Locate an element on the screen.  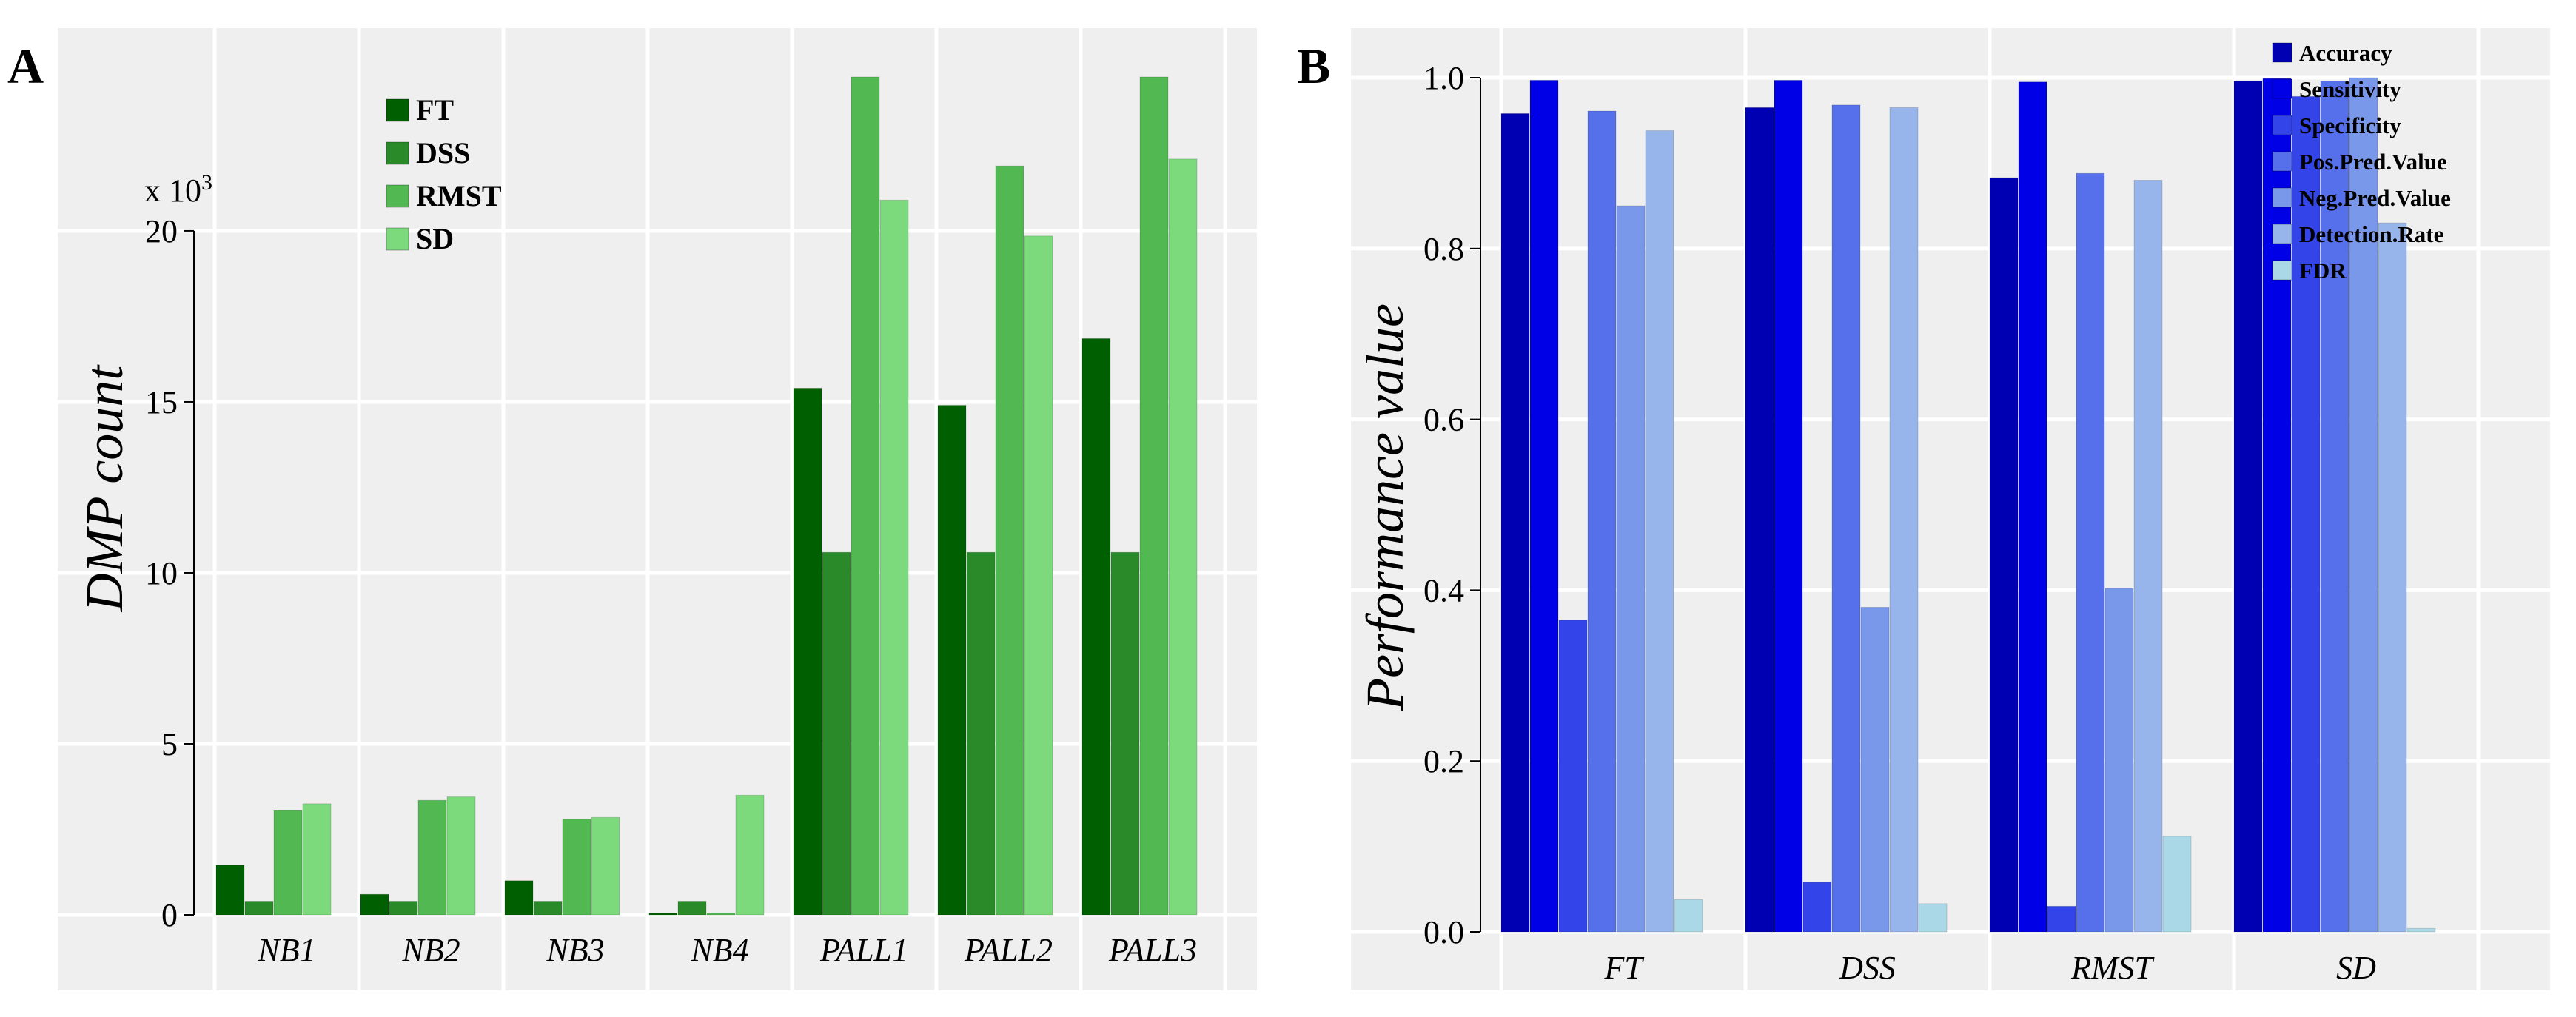
panel-a-y-axis: 0 5 10 15 20 is located at coordinates (170, 573).